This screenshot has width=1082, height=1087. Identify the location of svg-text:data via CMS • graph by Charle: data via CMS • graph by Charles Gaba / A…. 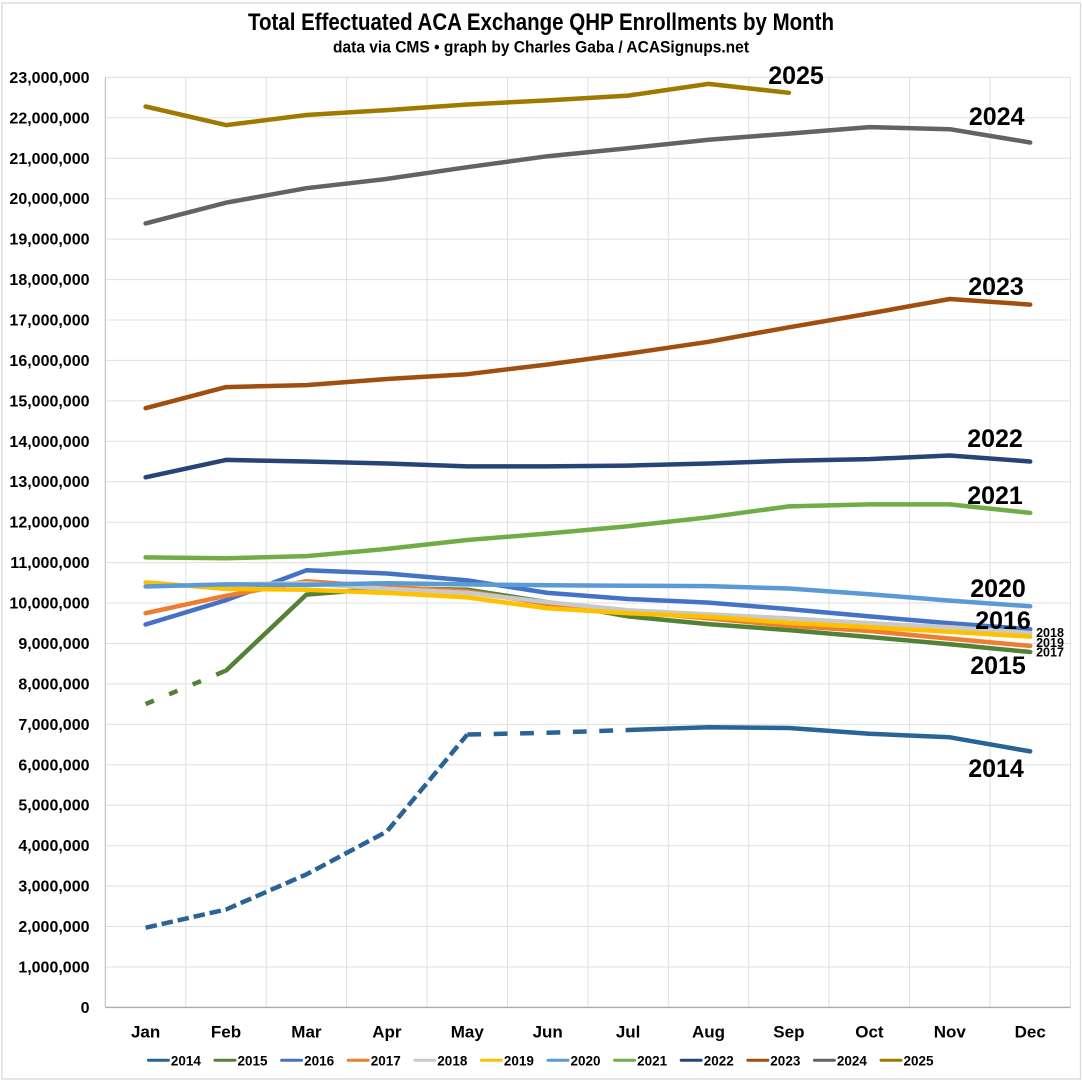
(541, 47).